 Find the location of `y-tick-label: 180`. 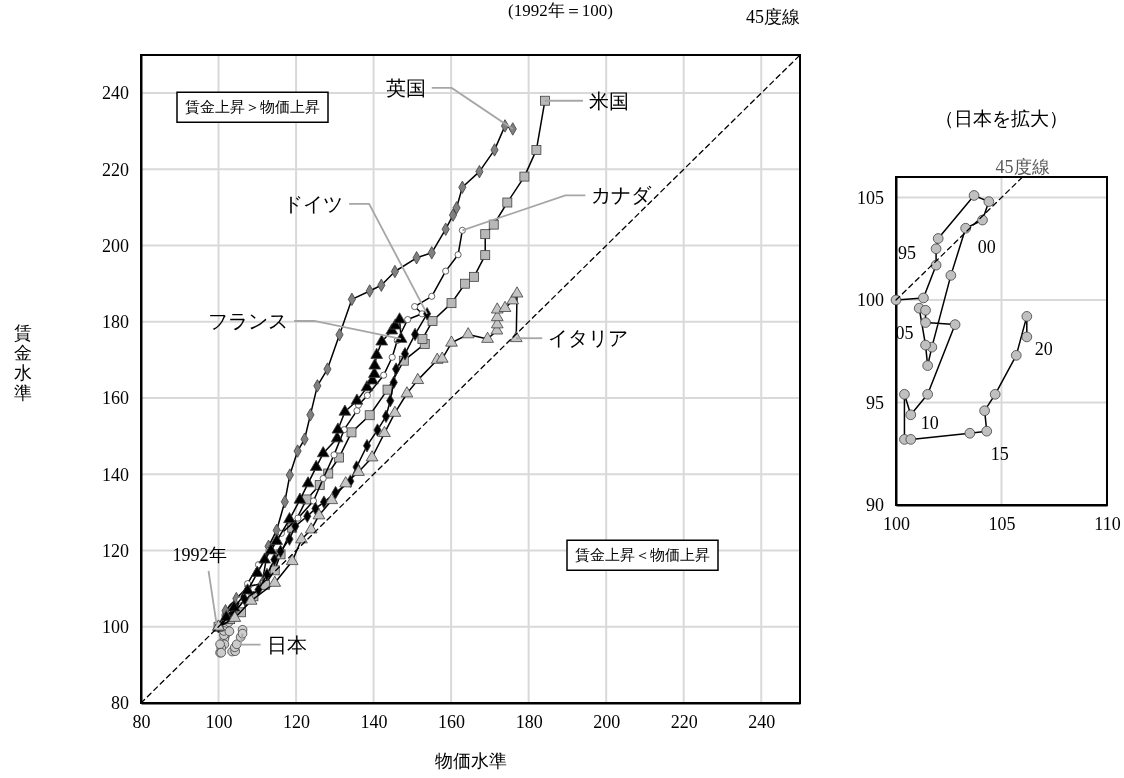

y-tick-label: 180 is located at coordinates (115, 322).